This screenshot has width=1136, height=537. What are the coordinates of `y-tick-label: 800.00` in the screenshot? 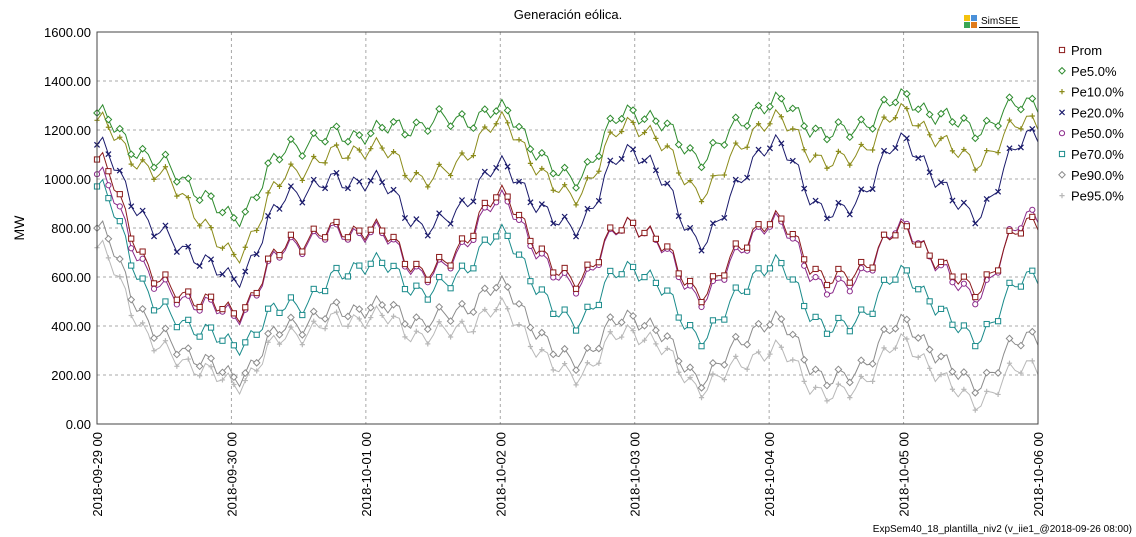 It's located at (71, 228).